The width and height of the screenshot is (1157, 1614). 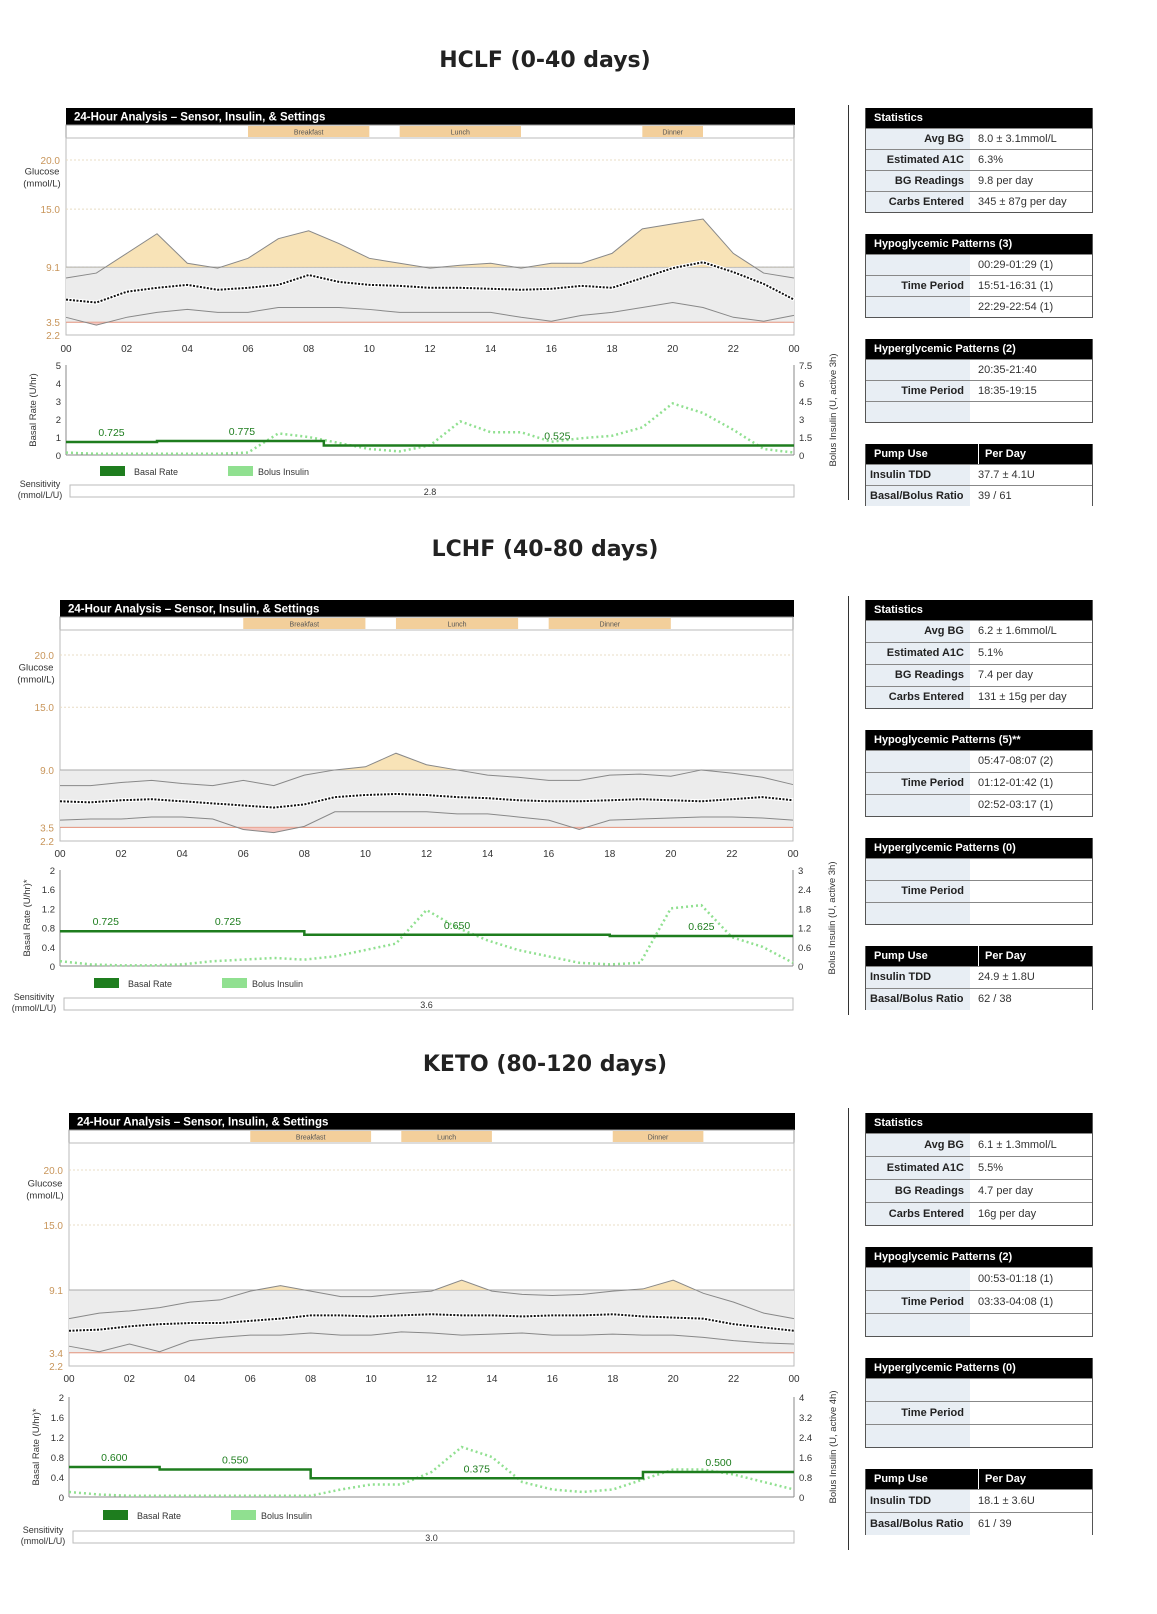 I want to click on legend-basal-label: Basal Rate, so click(x=150, y=984).